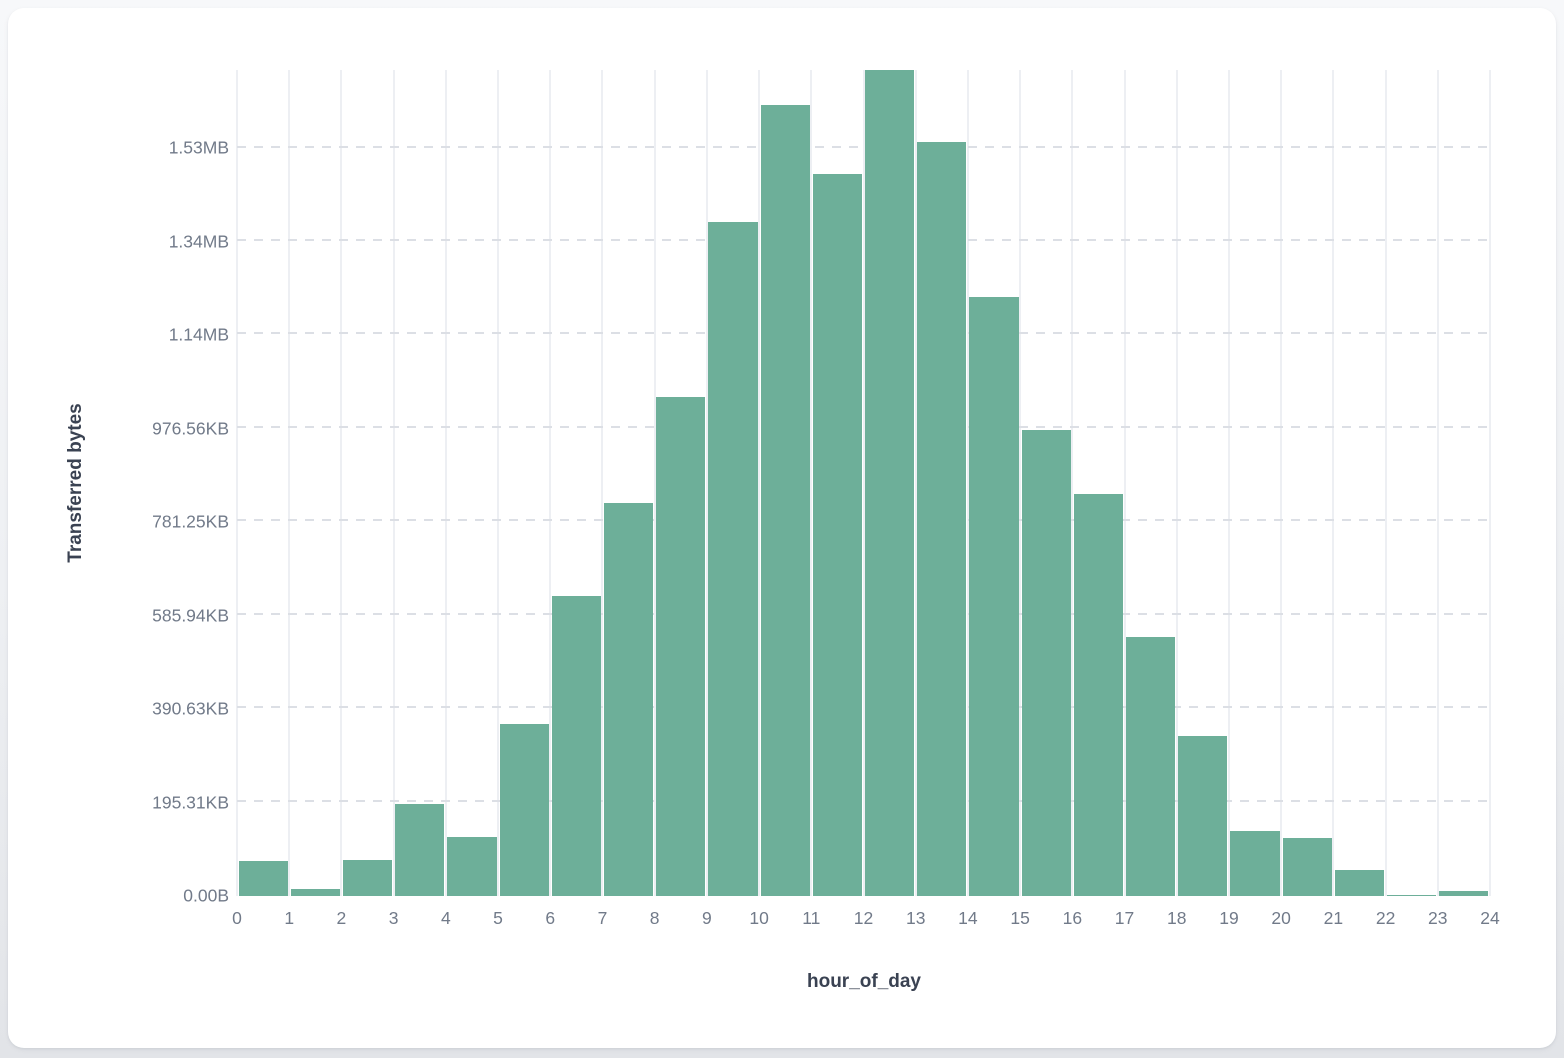 The image size is (1564, 1058). Describe the element at coordinates (206, 895) in the screenshot. I see `y-tick-label: 0.00B` at that location.